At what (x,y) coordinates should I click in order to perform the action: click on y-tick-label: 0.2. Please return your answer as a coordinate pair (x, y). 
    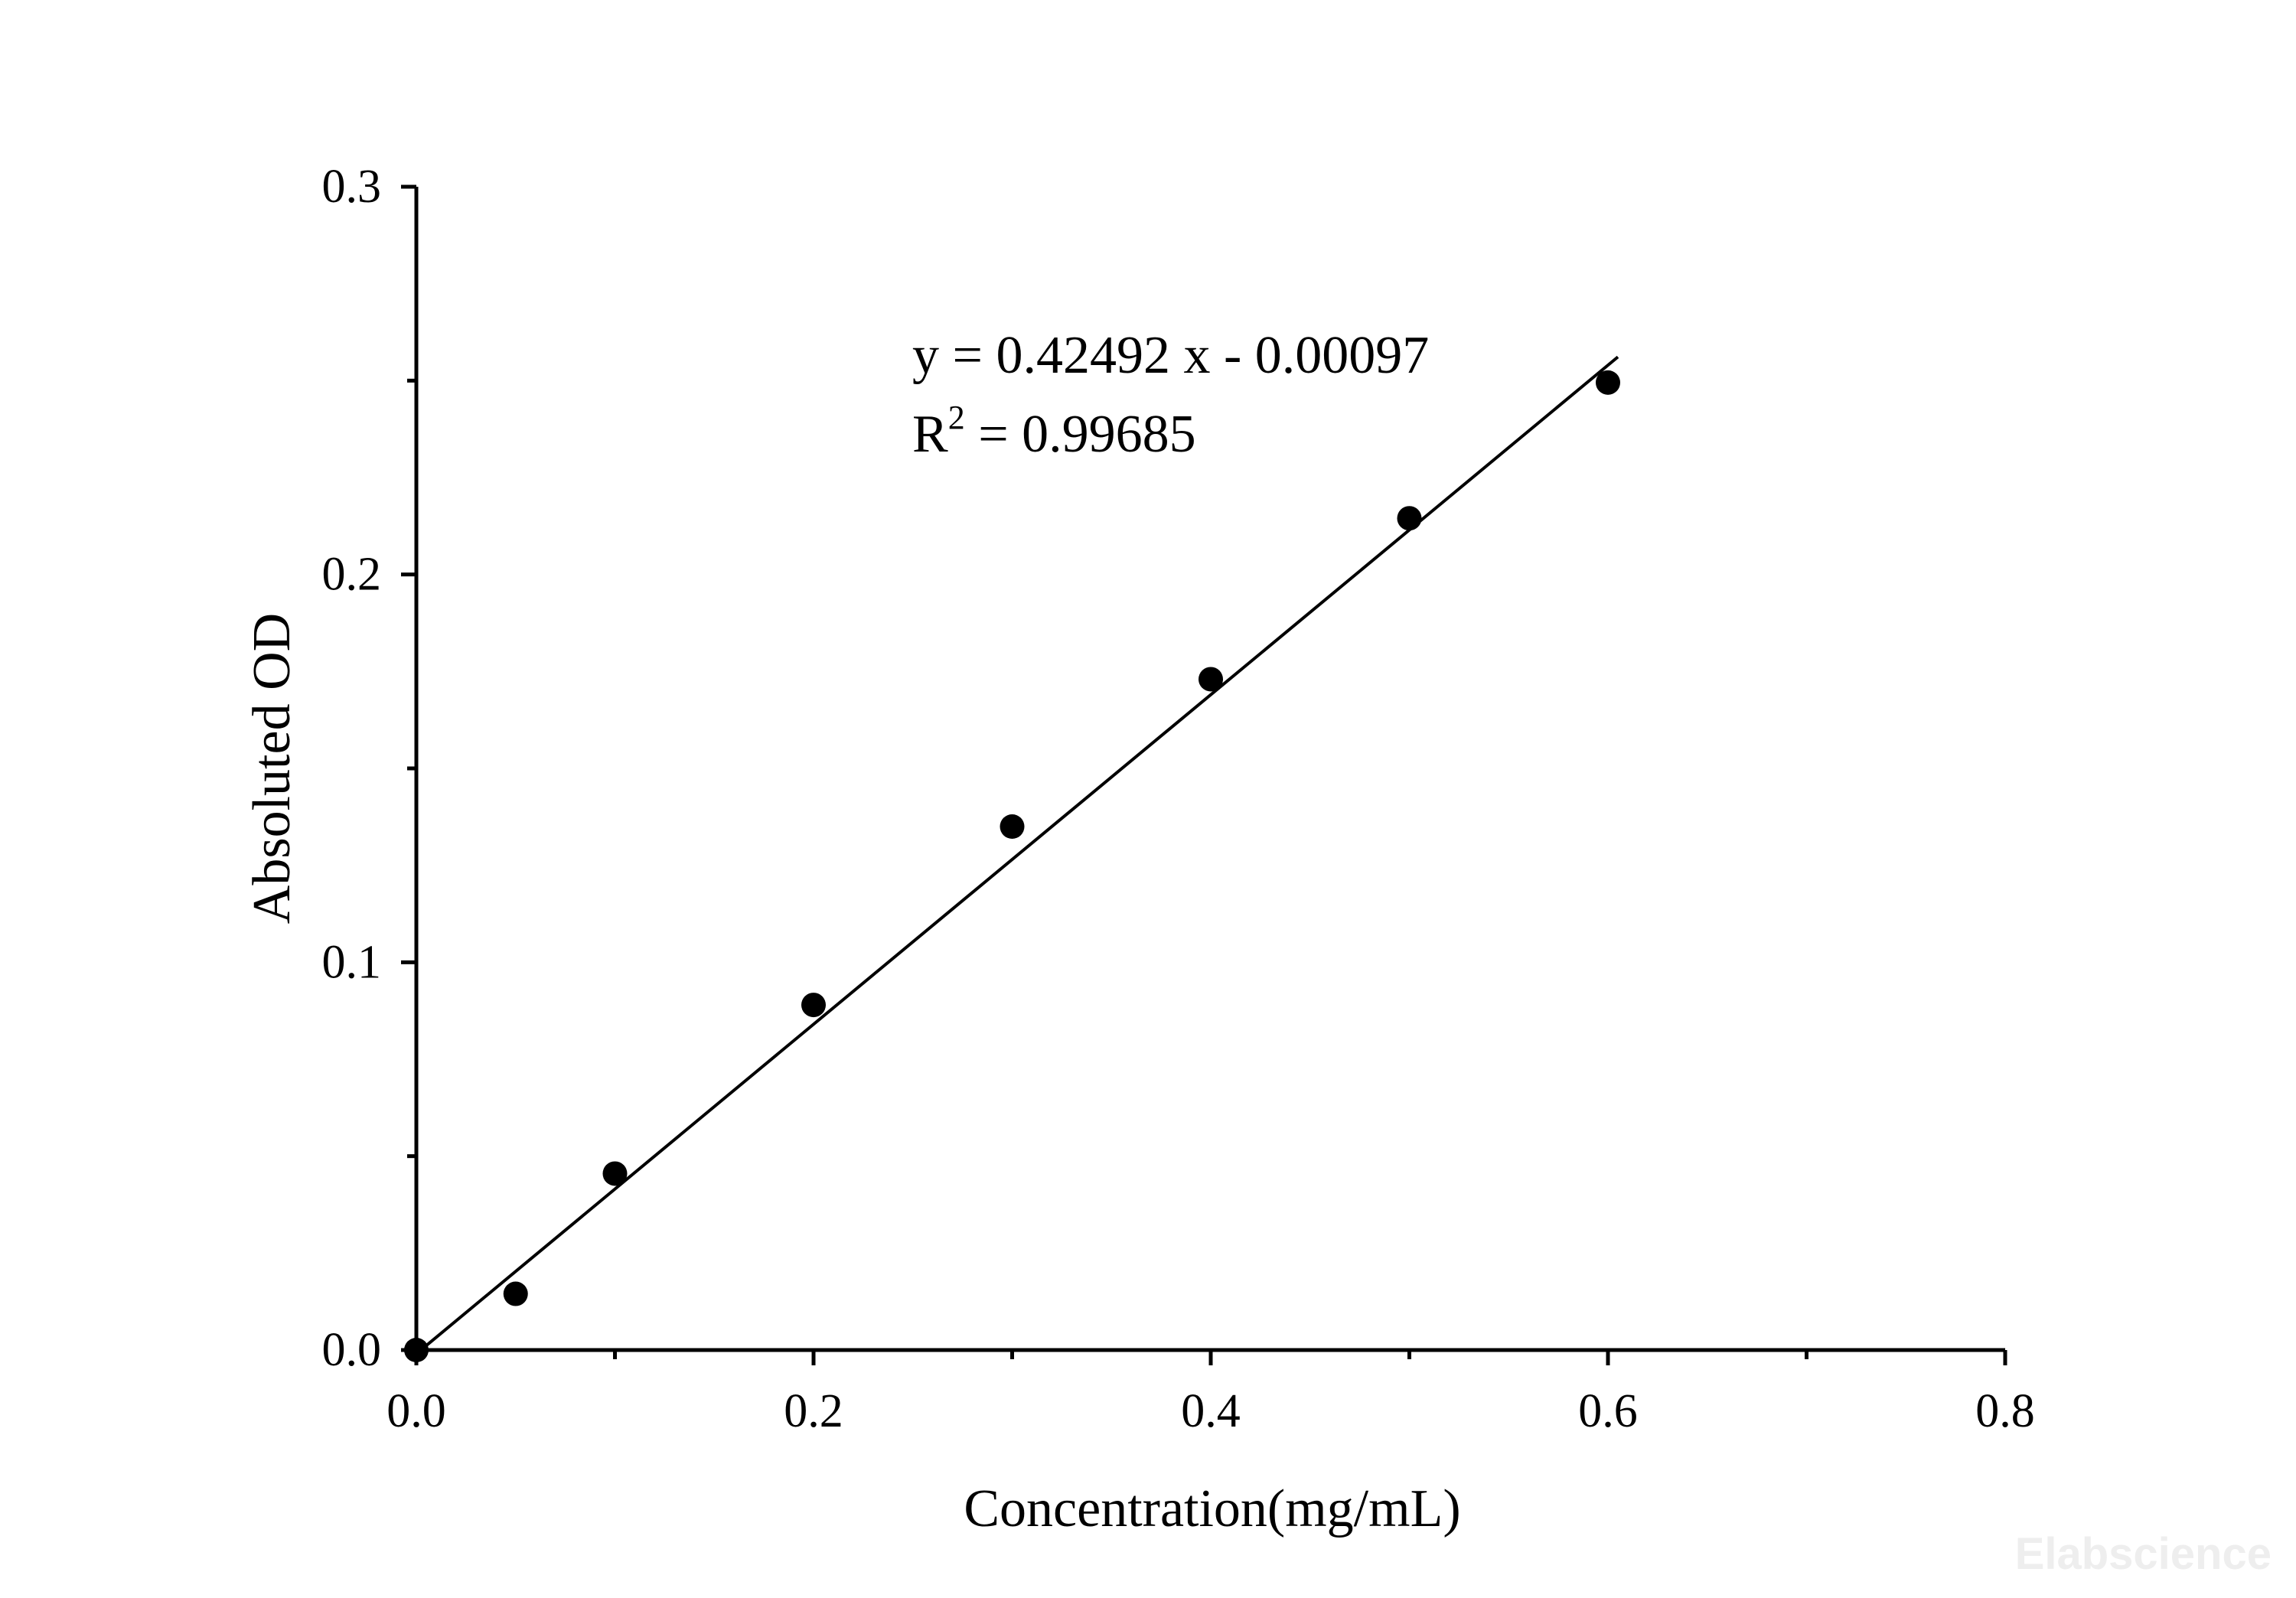
    Looking at the image, I should click on (352, 575).